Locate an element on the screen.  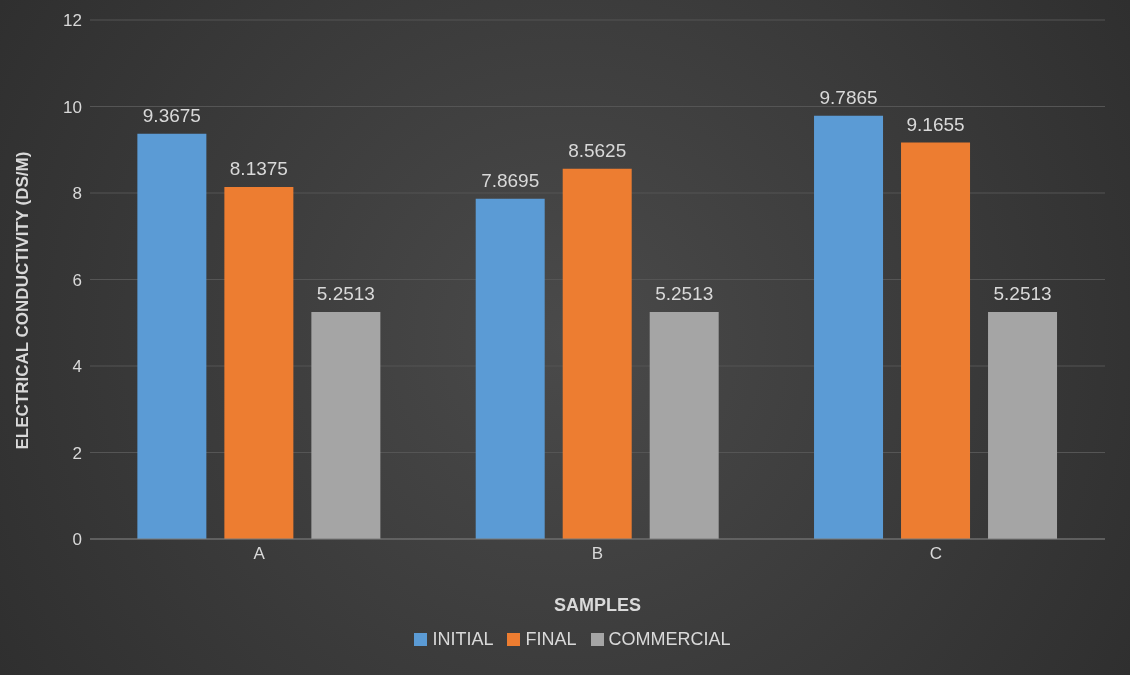
y-tick-label: 4 is located at coordinates (77, 367).